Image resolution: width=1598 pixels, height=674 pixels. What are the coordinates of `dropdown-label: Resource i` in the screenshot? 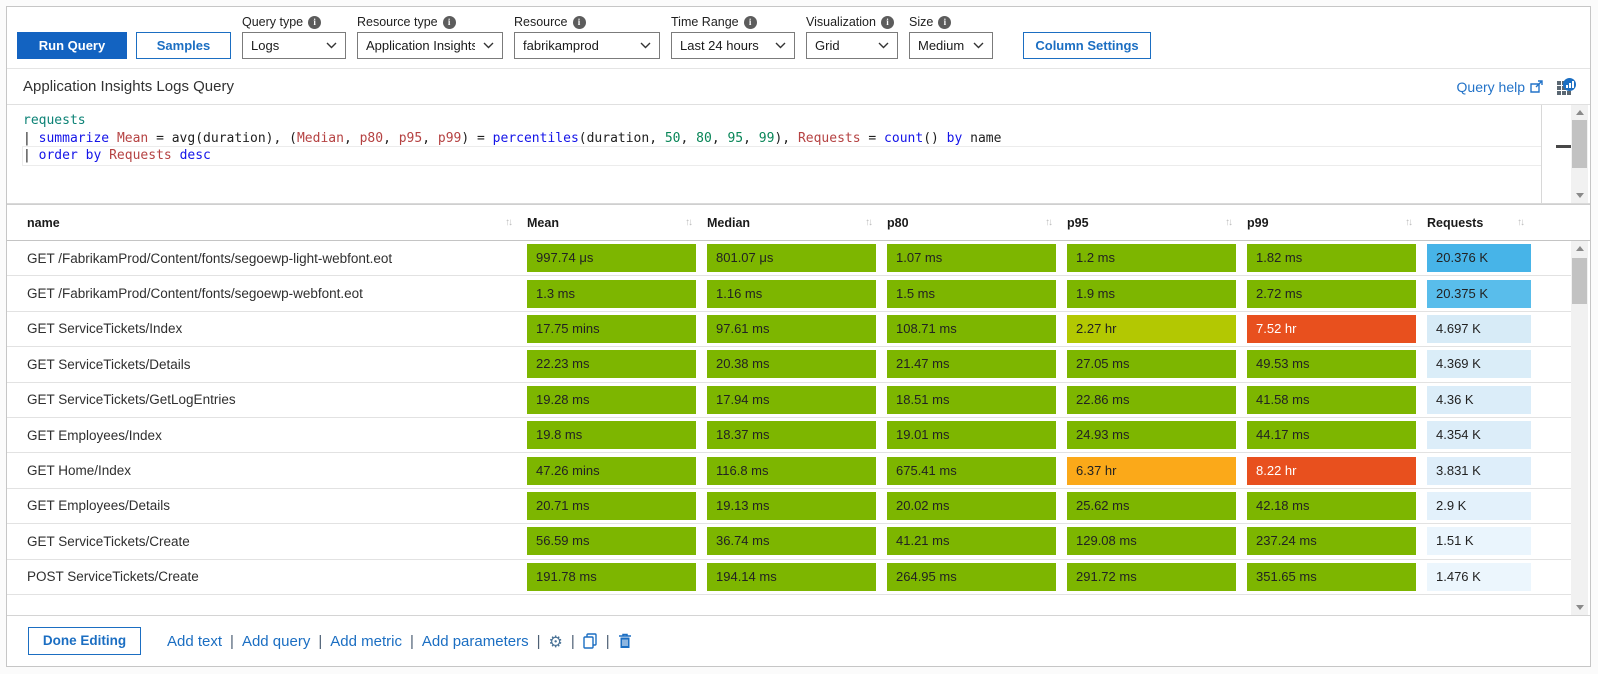 It's located at (587, 22).